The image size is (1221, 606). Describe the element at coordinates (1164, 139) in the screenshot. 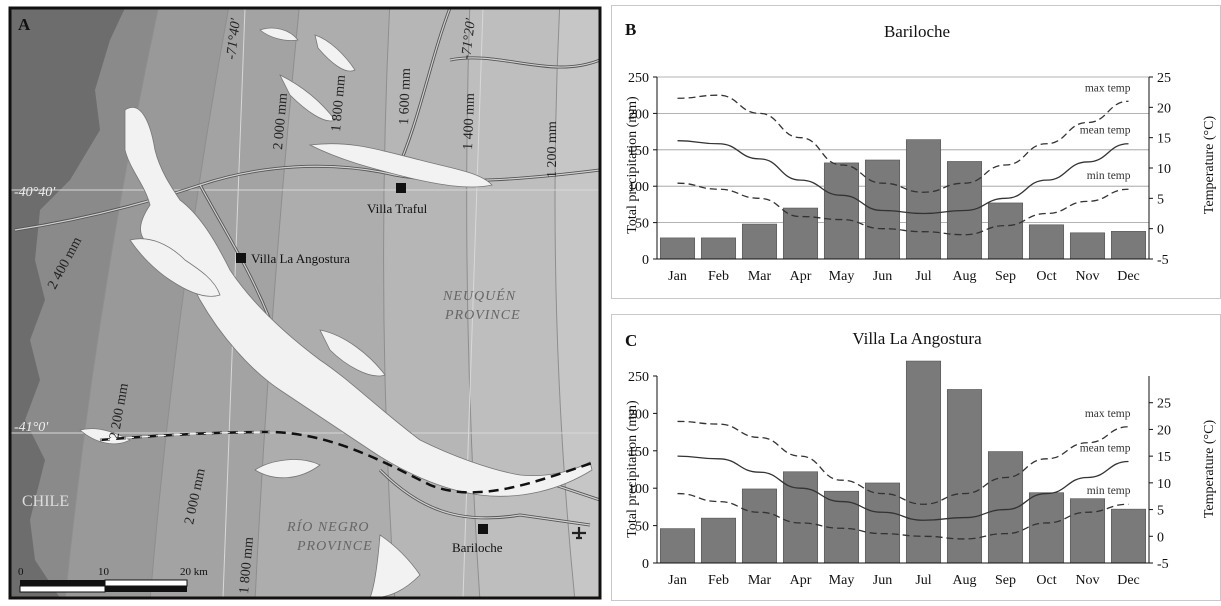

I see `chart-b-y2tick-label: 15` at that location.